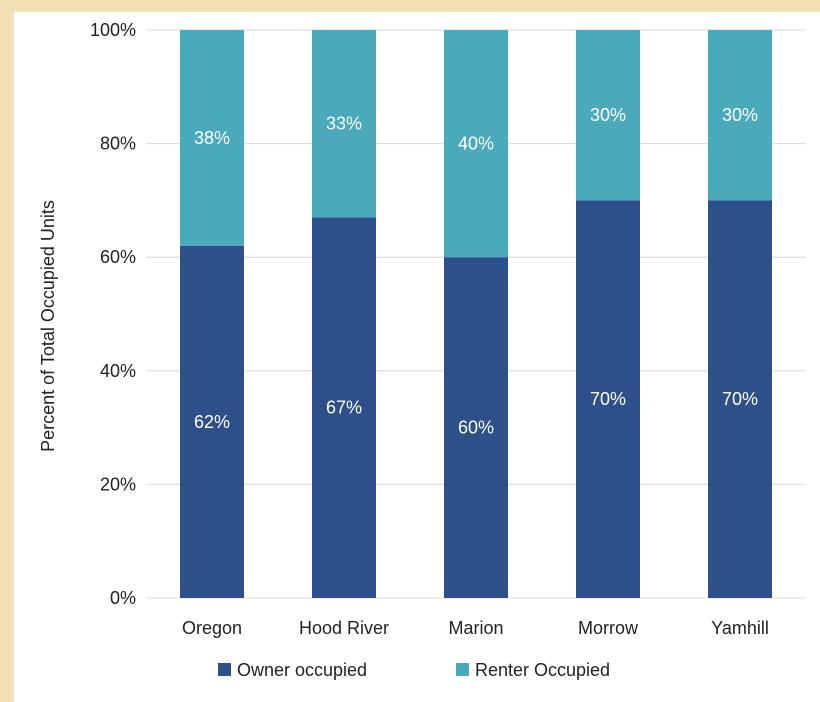 This screenshot has width=820, height=702. I want to click on y-tick-label: 60%, so click(118, 257).